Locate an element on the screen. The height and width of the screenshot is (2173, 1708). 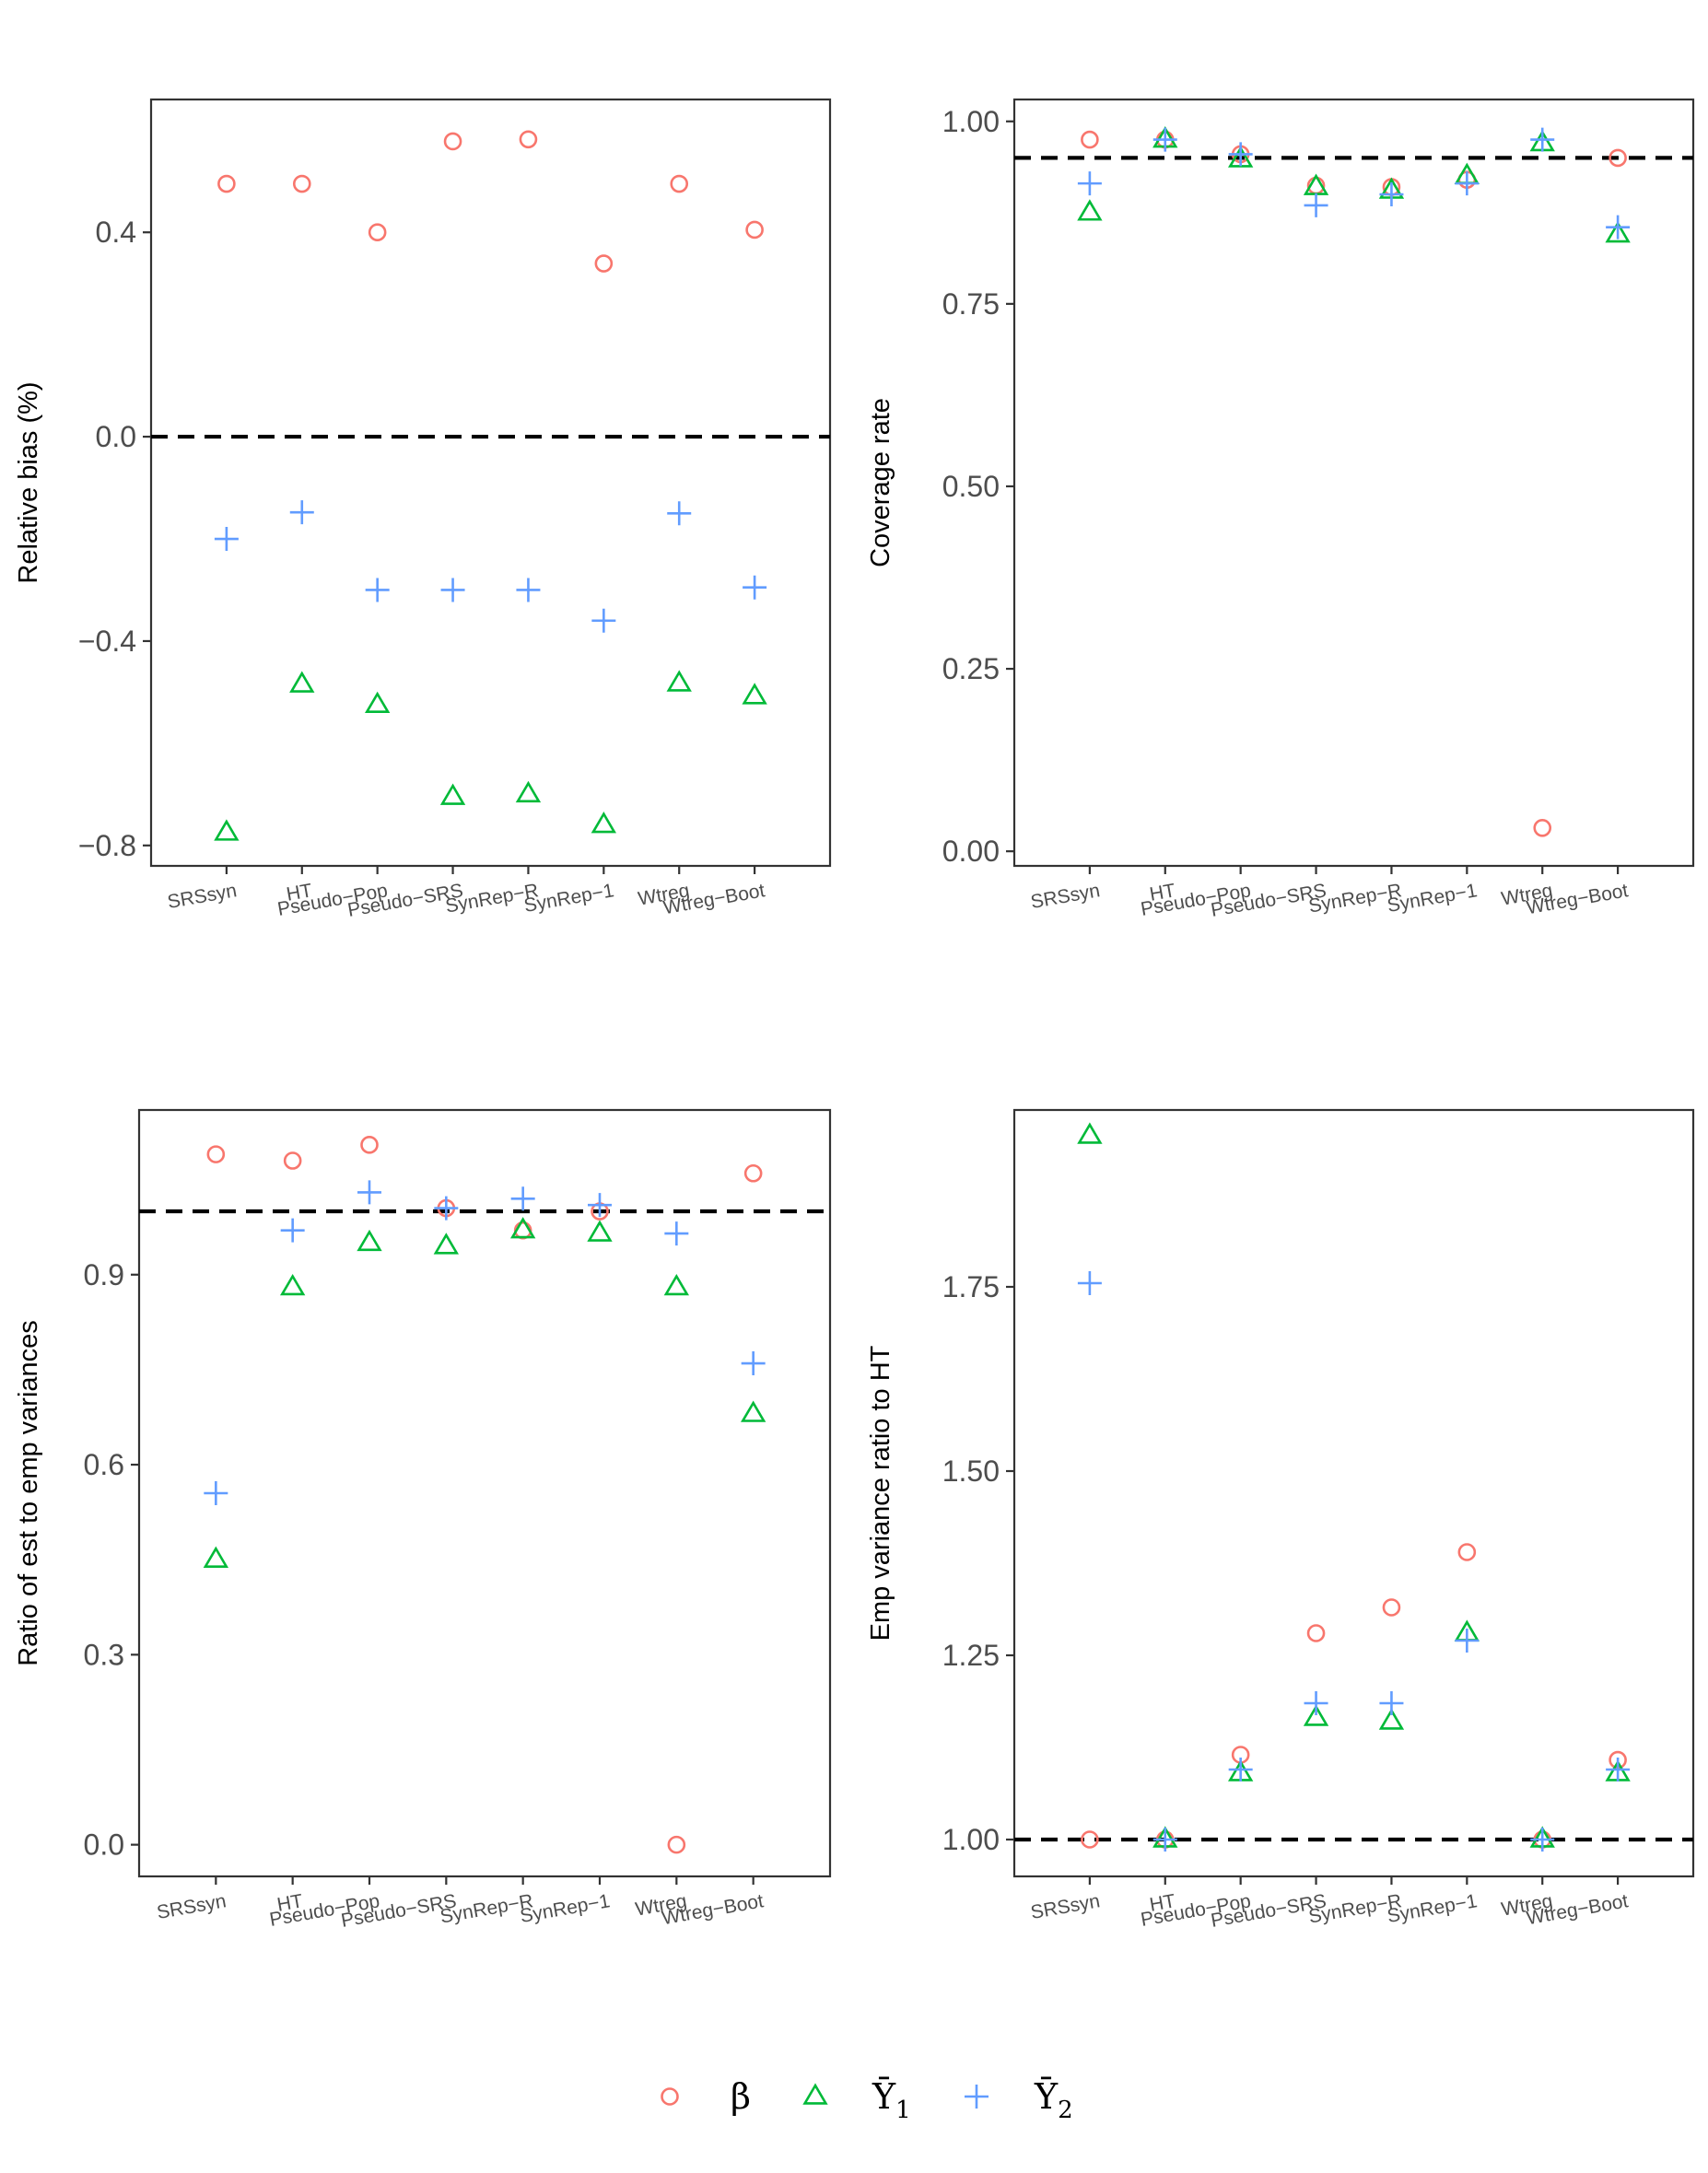
y-tick-label: −0.8 is located at coordinates (107, 846).